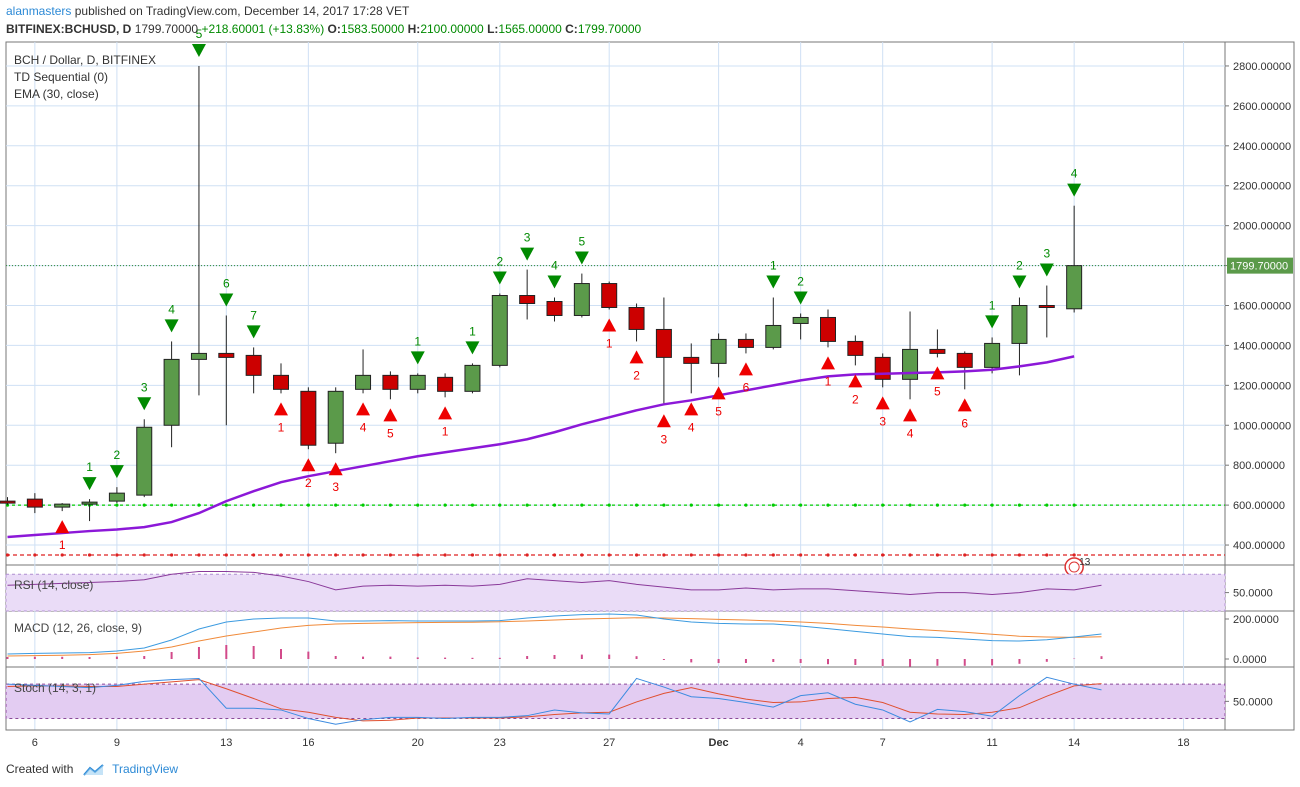 This screenshot has width=1300, height=787. Describe the element at coordinates (615, 592) in the screenshot. I see `rsi-band` at that location.